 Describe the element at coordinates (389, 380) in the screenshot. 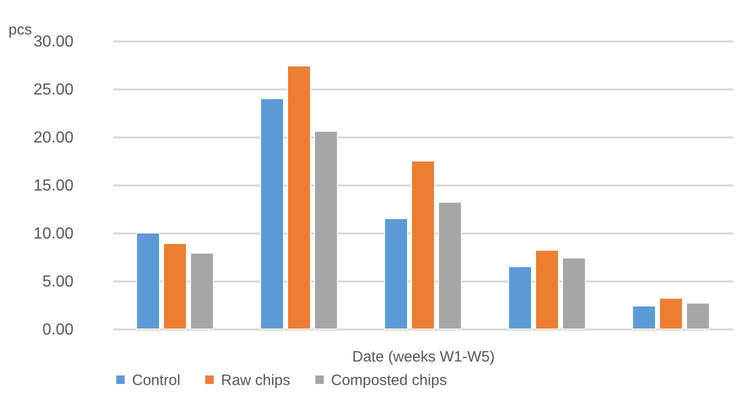

I see `legend-label: Composted chips` at that location.